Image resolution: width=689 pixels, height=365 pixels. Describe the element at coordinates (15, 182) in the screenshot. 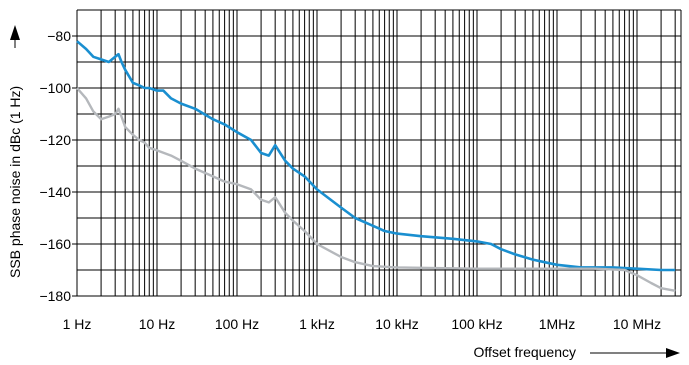

I see `y-axis-title: SSB phase noise in dBc (1 Hz)` at that location.